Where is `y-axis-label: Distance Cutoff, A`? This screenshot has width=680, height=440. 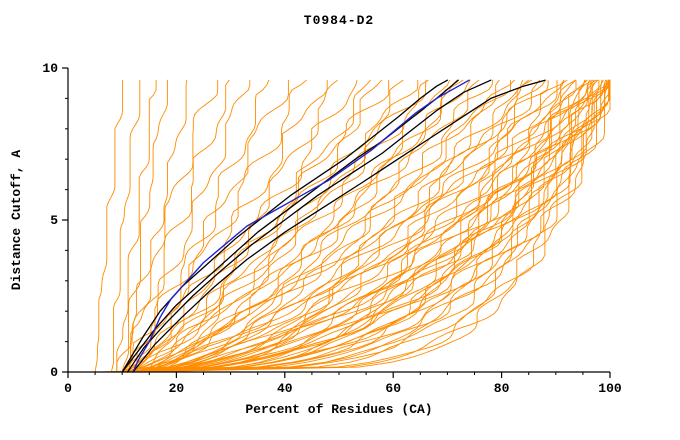 y-axis-label: Distance Cutoff, A is located at coordinates (16, 220).